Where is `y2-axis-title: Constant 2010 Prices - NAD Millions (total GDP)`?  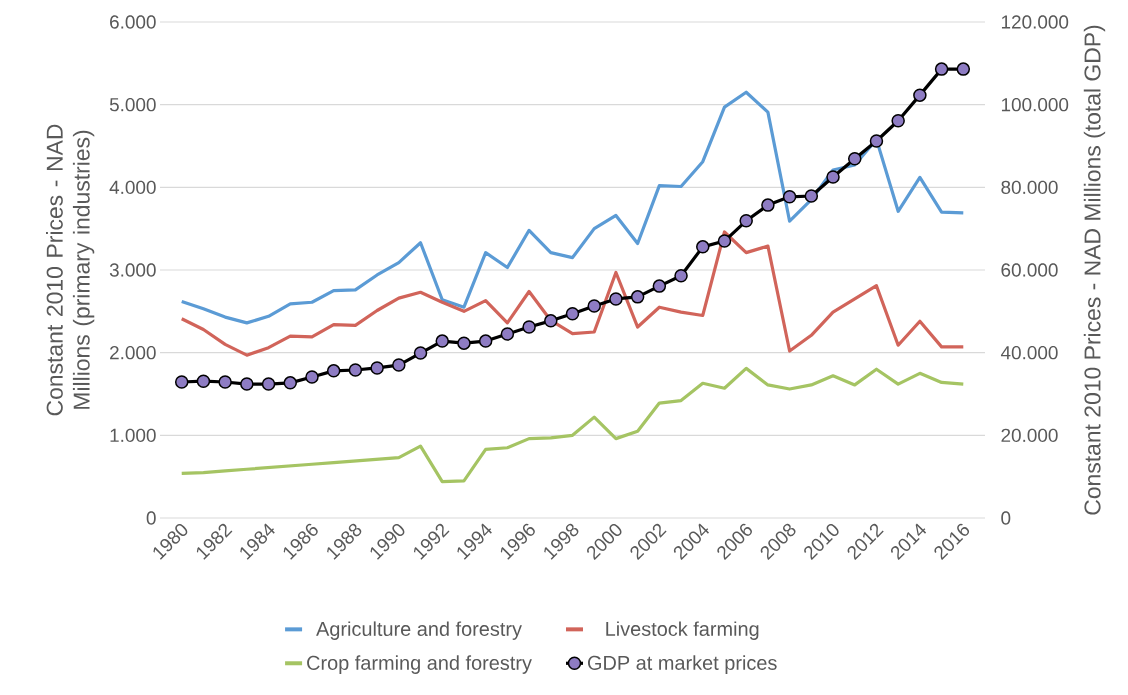
y2-axis-title: Constant 2010 Prices - NAD Millions (total GDP) is located at coordinates (1094, 270).